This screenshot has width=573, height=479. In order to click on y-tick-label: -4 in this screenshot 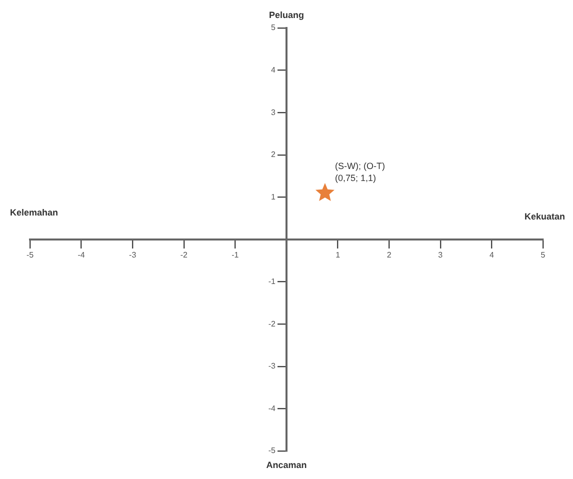, I will do `click(272, 408)`.